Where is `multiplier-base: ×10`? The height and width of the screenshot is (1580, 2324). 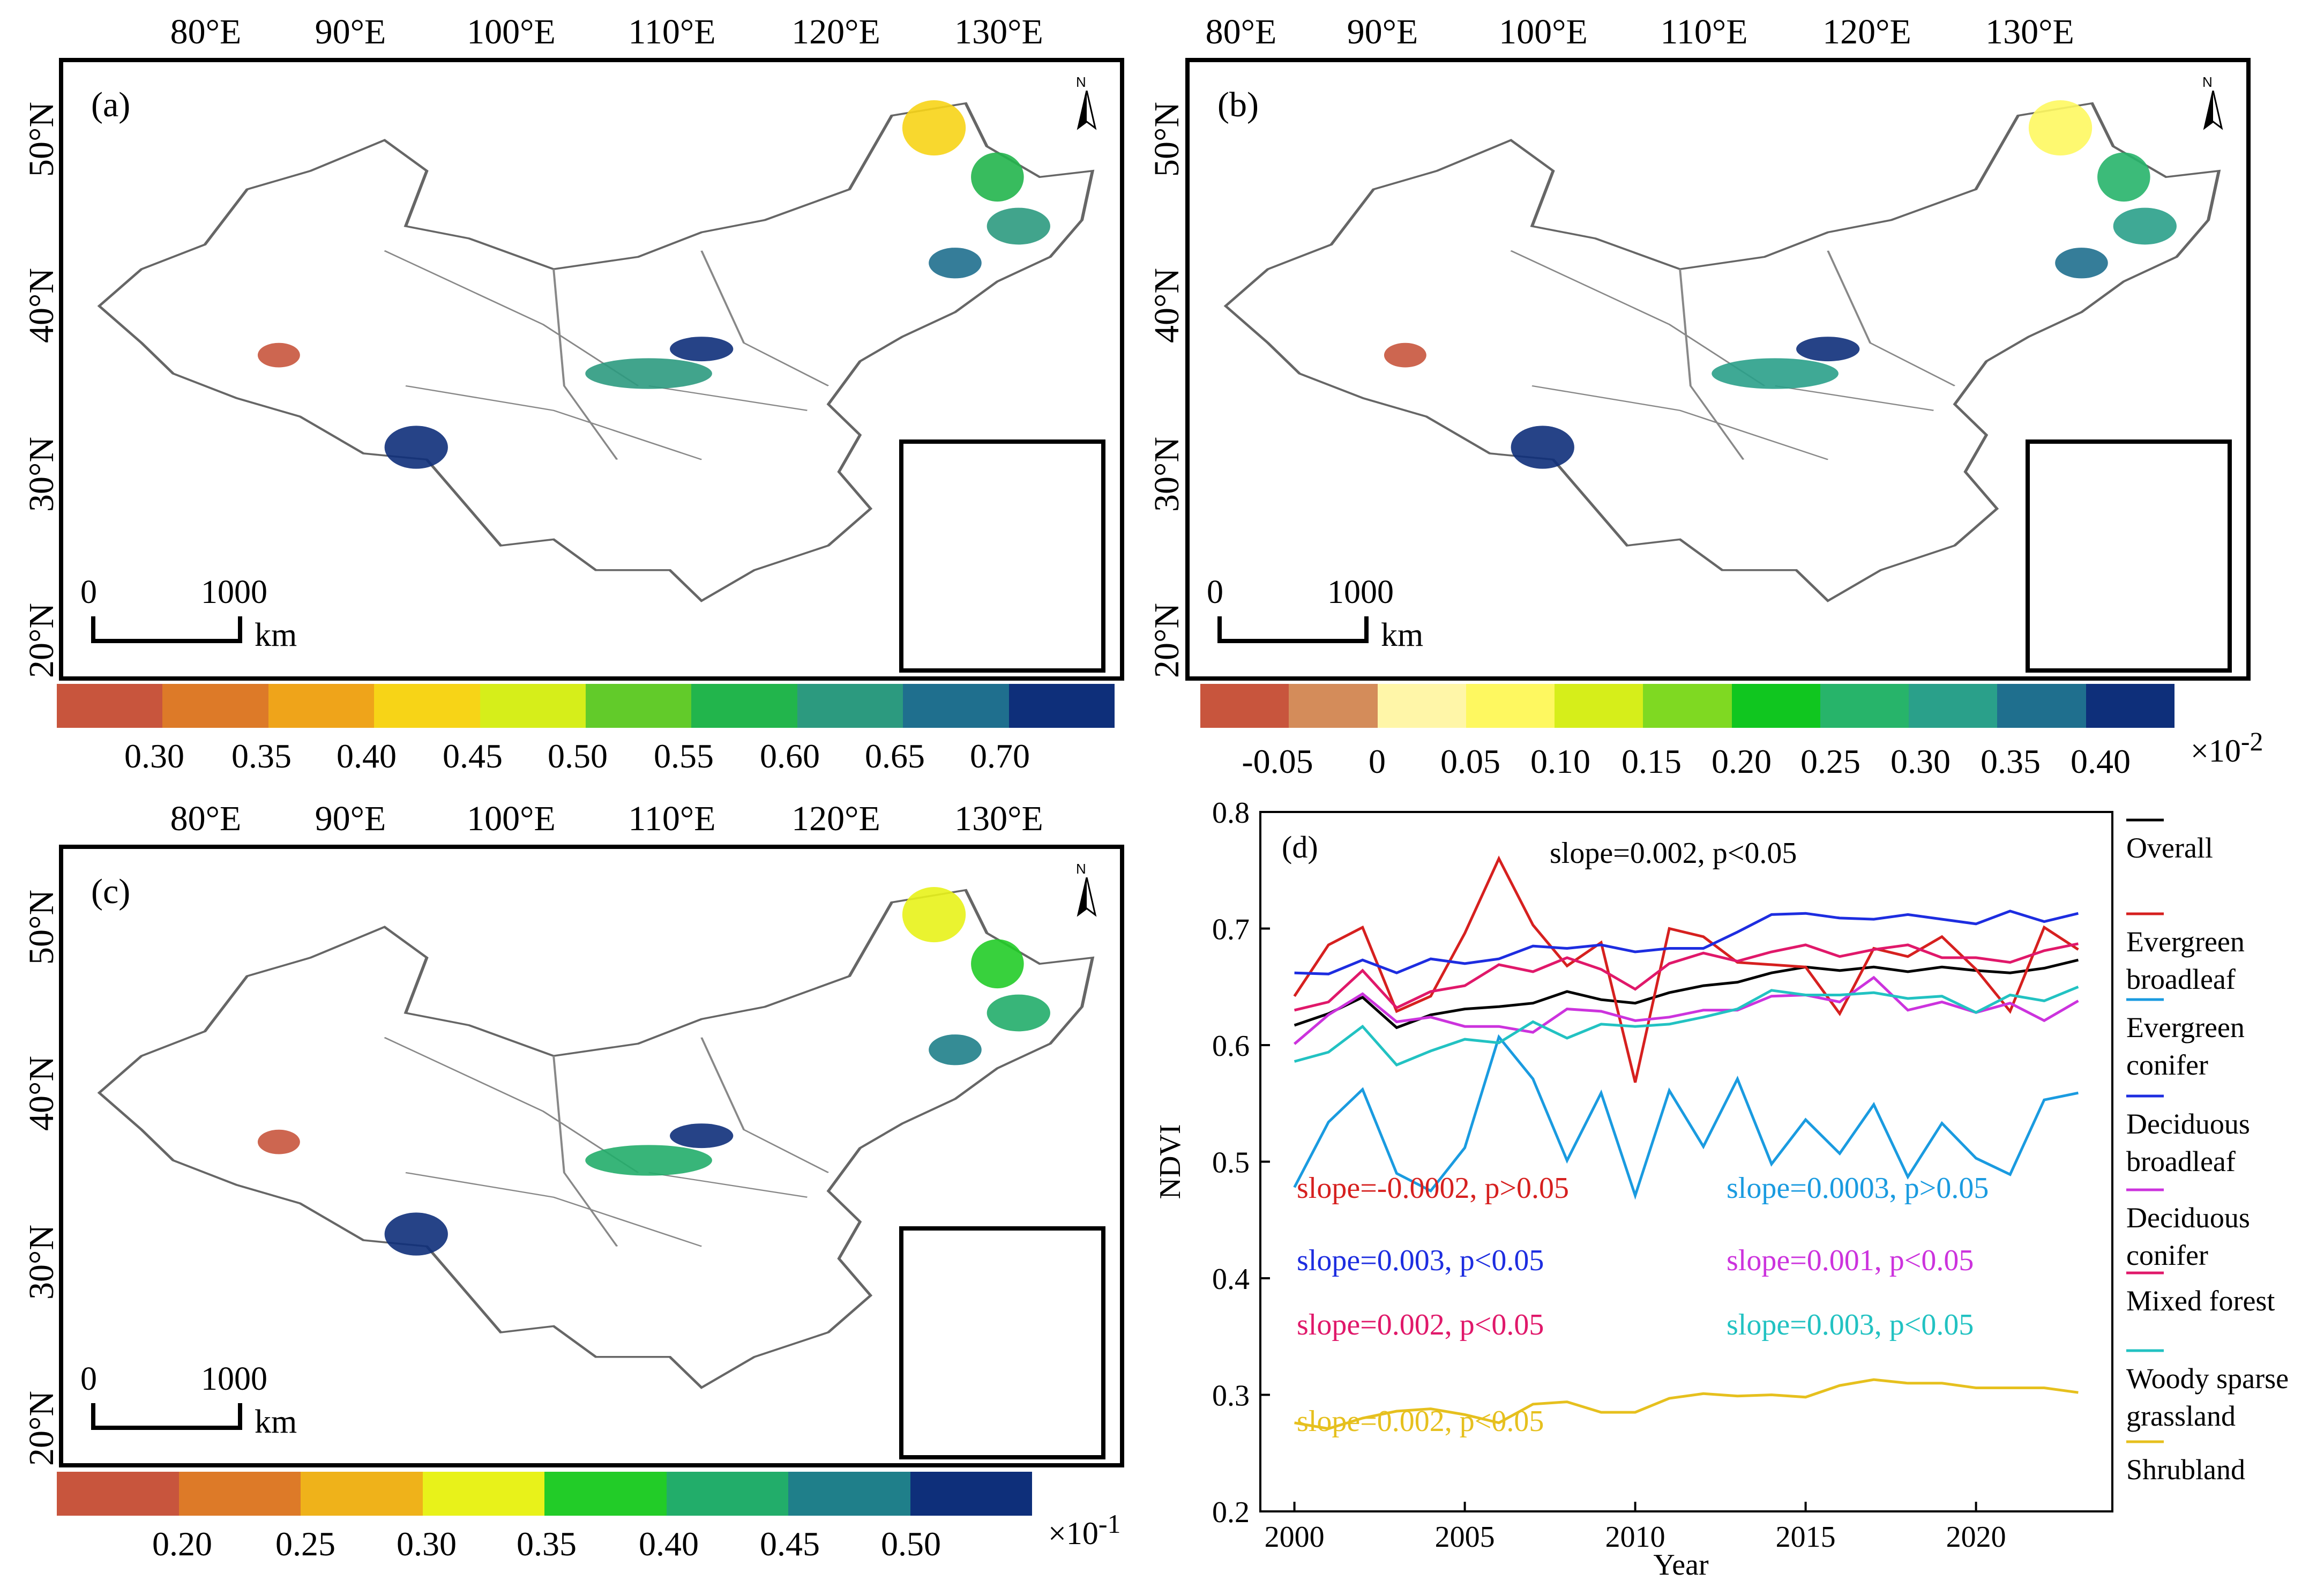
multiplier-base: ×10 is located at coordinates (2216, 751).